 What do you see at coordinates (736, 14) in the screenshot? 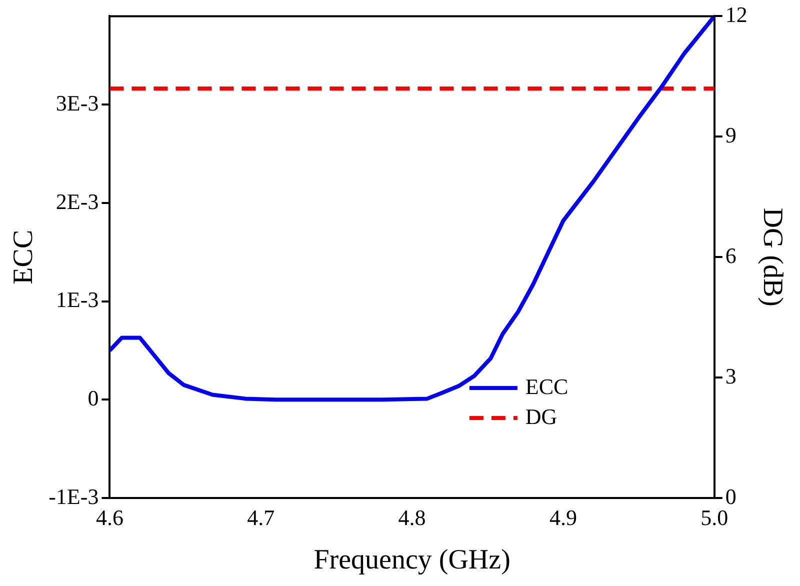
I see `y2-tick-label: 12` at bounding box center [736, 14].